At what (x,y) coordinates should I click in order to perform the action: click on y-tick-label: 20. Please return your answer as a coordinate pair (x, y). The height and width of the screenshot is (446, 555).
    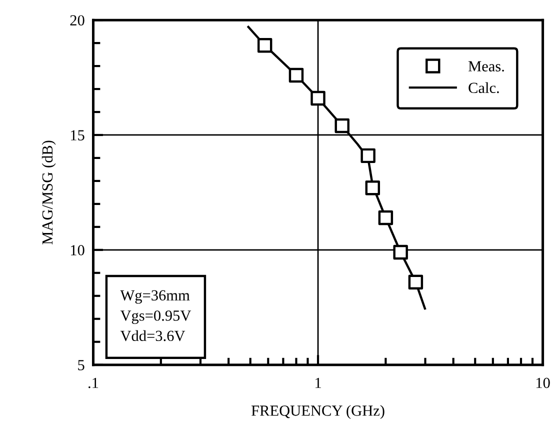
    Looking at the image, I should click on (77, 20).